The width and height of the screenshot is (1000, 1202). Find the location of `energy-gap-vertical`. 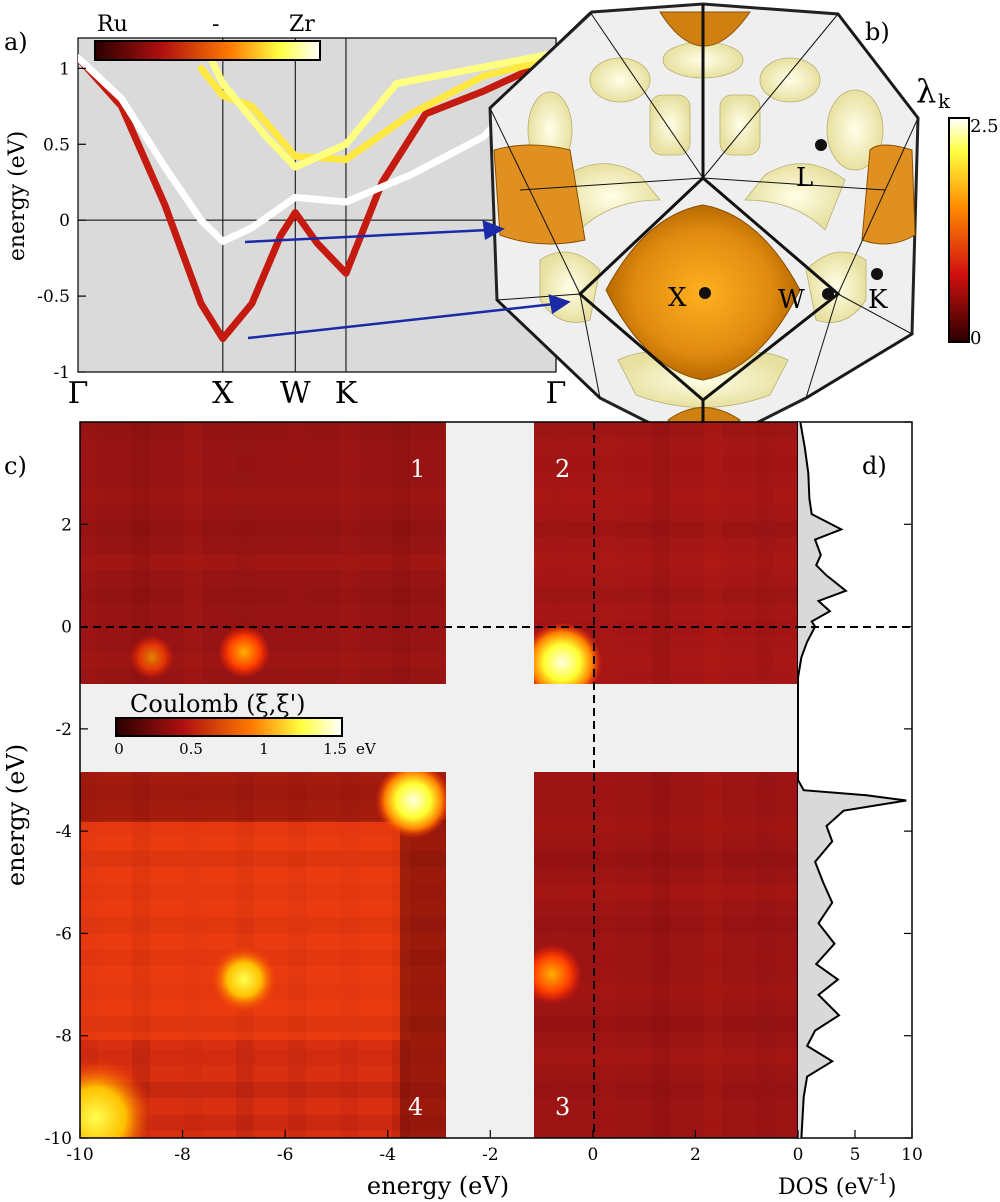

energy-gap-vertical is located at coordinates (490, 780).